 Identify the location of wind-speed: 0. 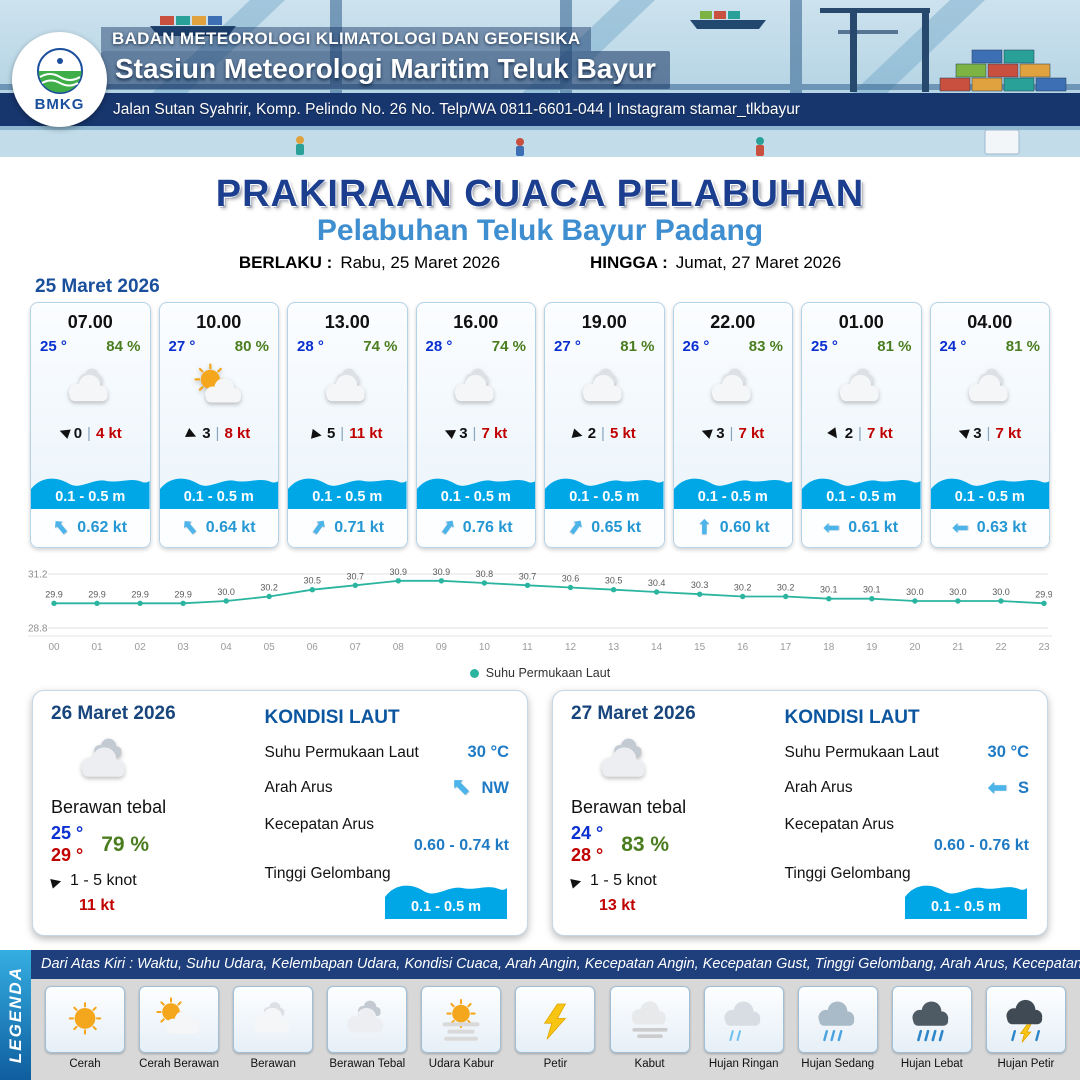
(78, 433).